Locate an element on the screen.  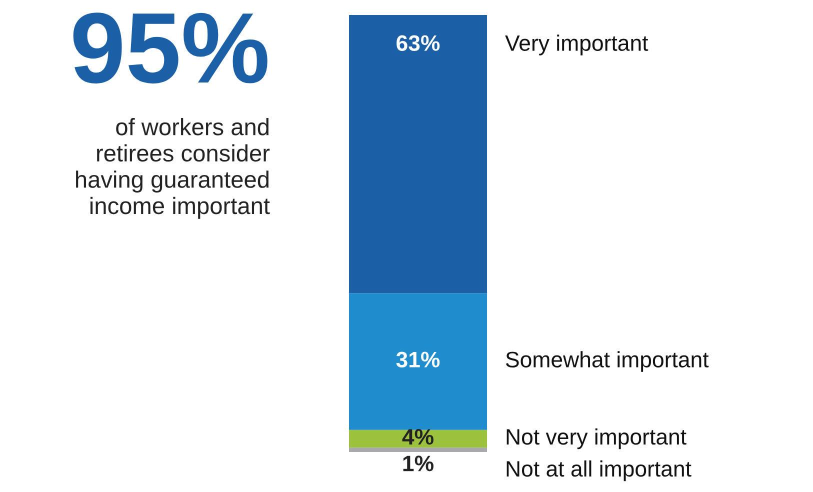
text: of workers and retirees consider having guaranteed income important is located at coordinates (173, 168).